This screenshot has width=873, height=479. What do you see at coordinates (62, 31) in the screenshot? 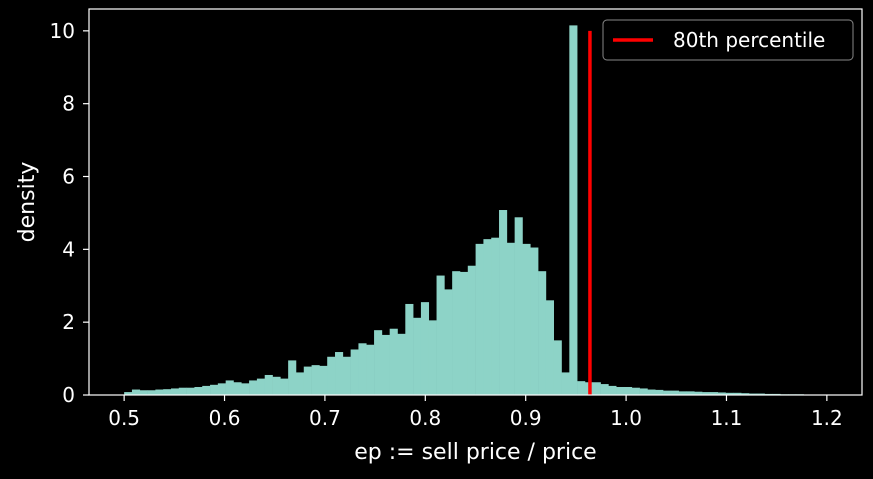
I see `y-tick-label: 10` at bounding box center [62, 31].